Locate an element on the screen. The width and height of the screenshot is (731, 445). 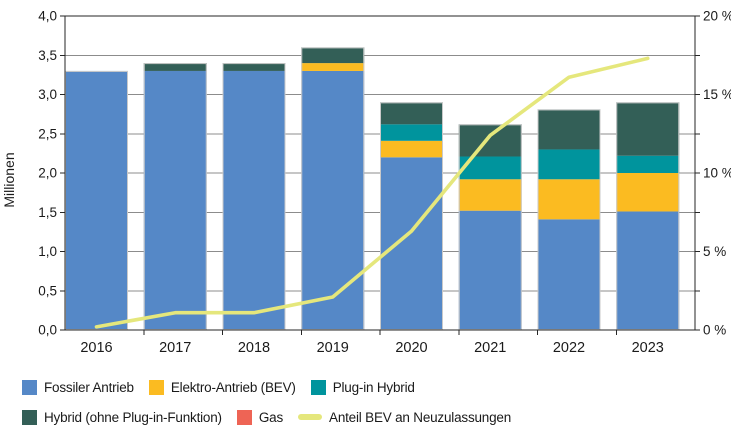
left-axis-tick-label: 1,0 is located at coordinates (47, 251).